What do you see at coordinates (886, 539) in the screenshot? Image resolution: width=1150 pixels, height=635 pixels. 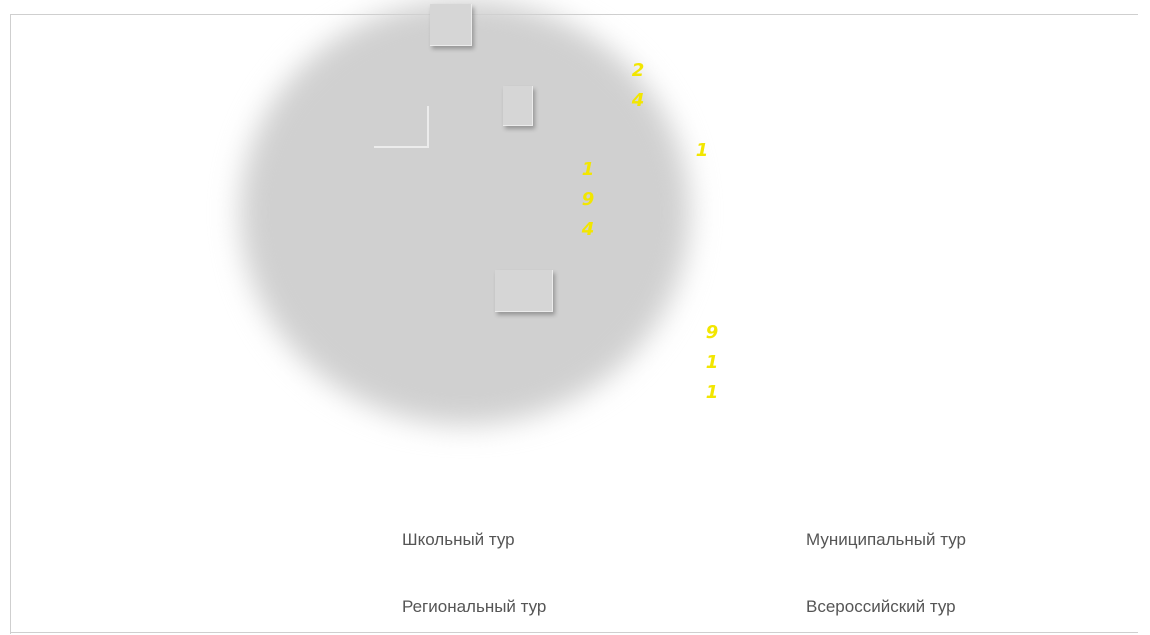 I see `legend-label-municipal: Муниципальный тур` at bounding box center [886, 539].